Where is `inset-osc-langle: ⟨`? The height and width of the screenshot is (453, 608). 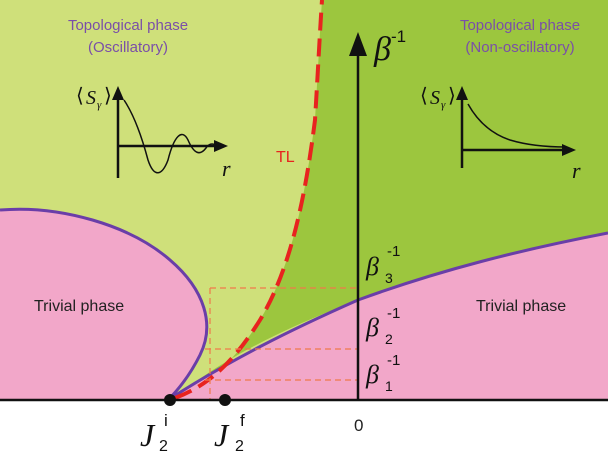
inset-osc-langle: ⟨ is located at coordinates (80, 96).